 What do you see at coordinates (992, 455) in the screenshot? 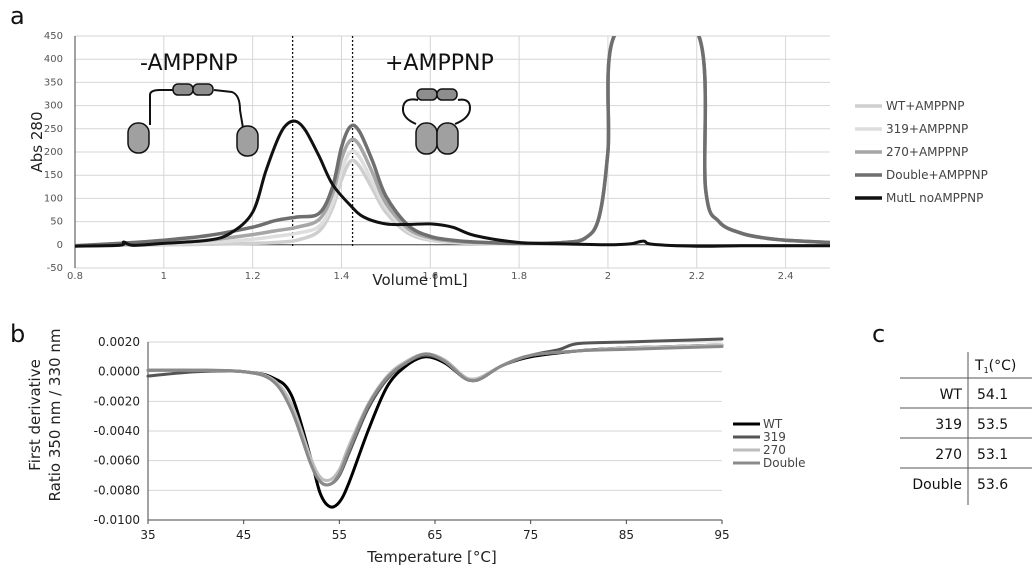
I see `tm-row-value: 53.1` at bounding box center [992, 455].